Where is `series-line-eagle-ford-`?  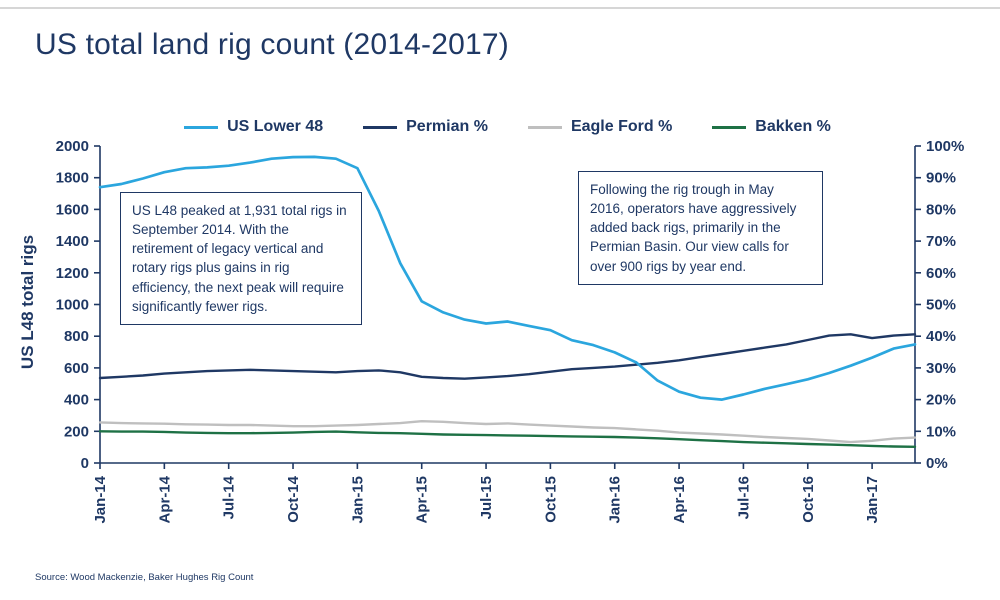
series-line-eagle-ford- is located at coordinates (507, 432).